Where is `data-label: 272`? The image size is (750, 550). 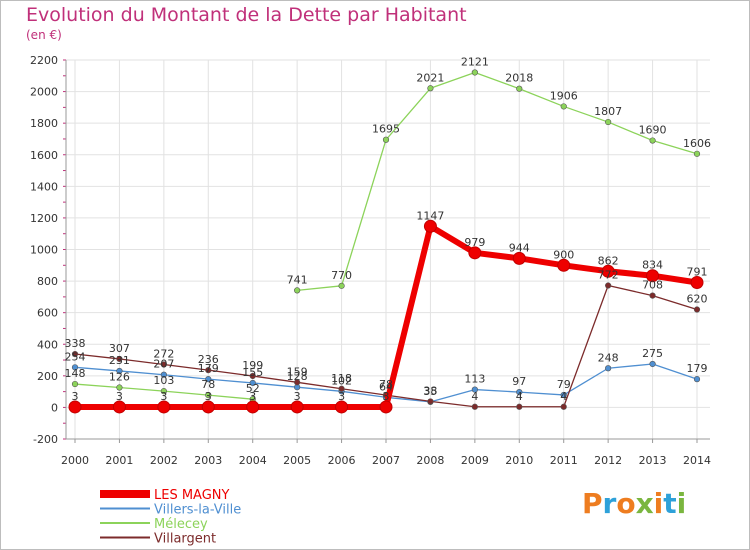
data-label: 272 is located at coordinates (163, 353).